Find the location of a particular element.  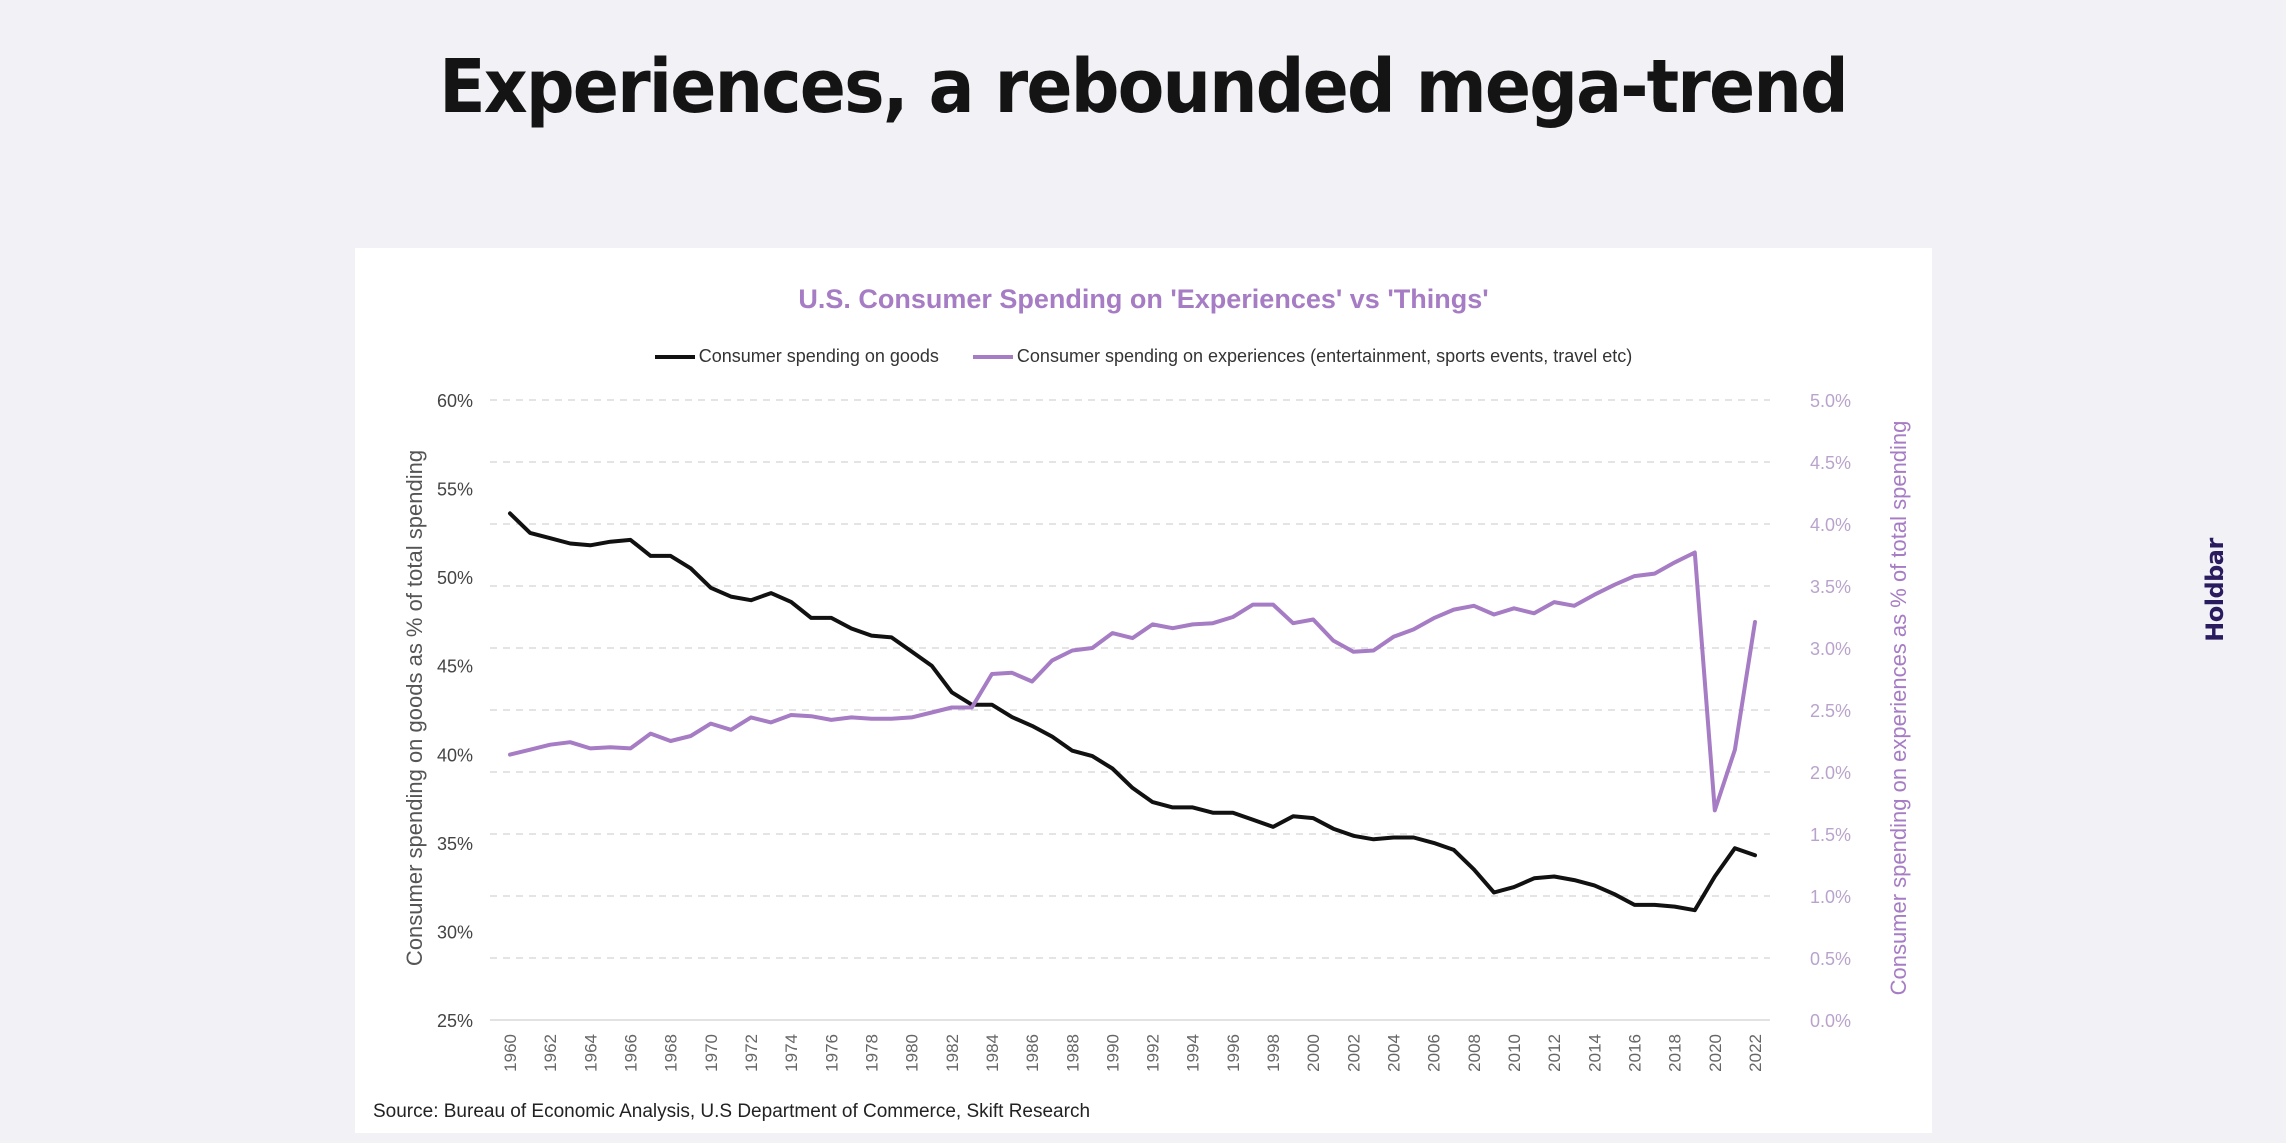

x-tick-label: 2008 is located at coordinates (1474, 1053).